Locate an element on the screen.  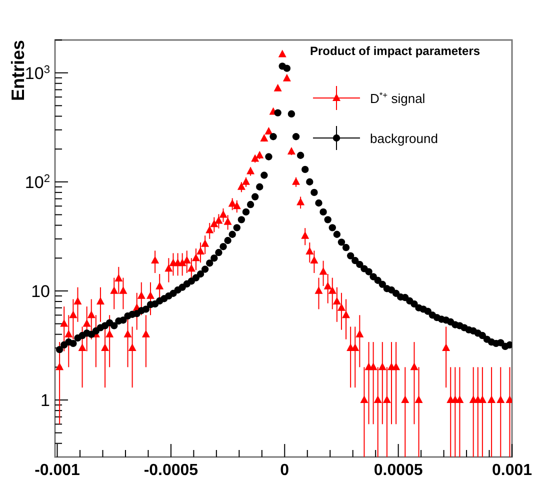
legend-title: Product of impact parameters is located at coordinates (395, 51).